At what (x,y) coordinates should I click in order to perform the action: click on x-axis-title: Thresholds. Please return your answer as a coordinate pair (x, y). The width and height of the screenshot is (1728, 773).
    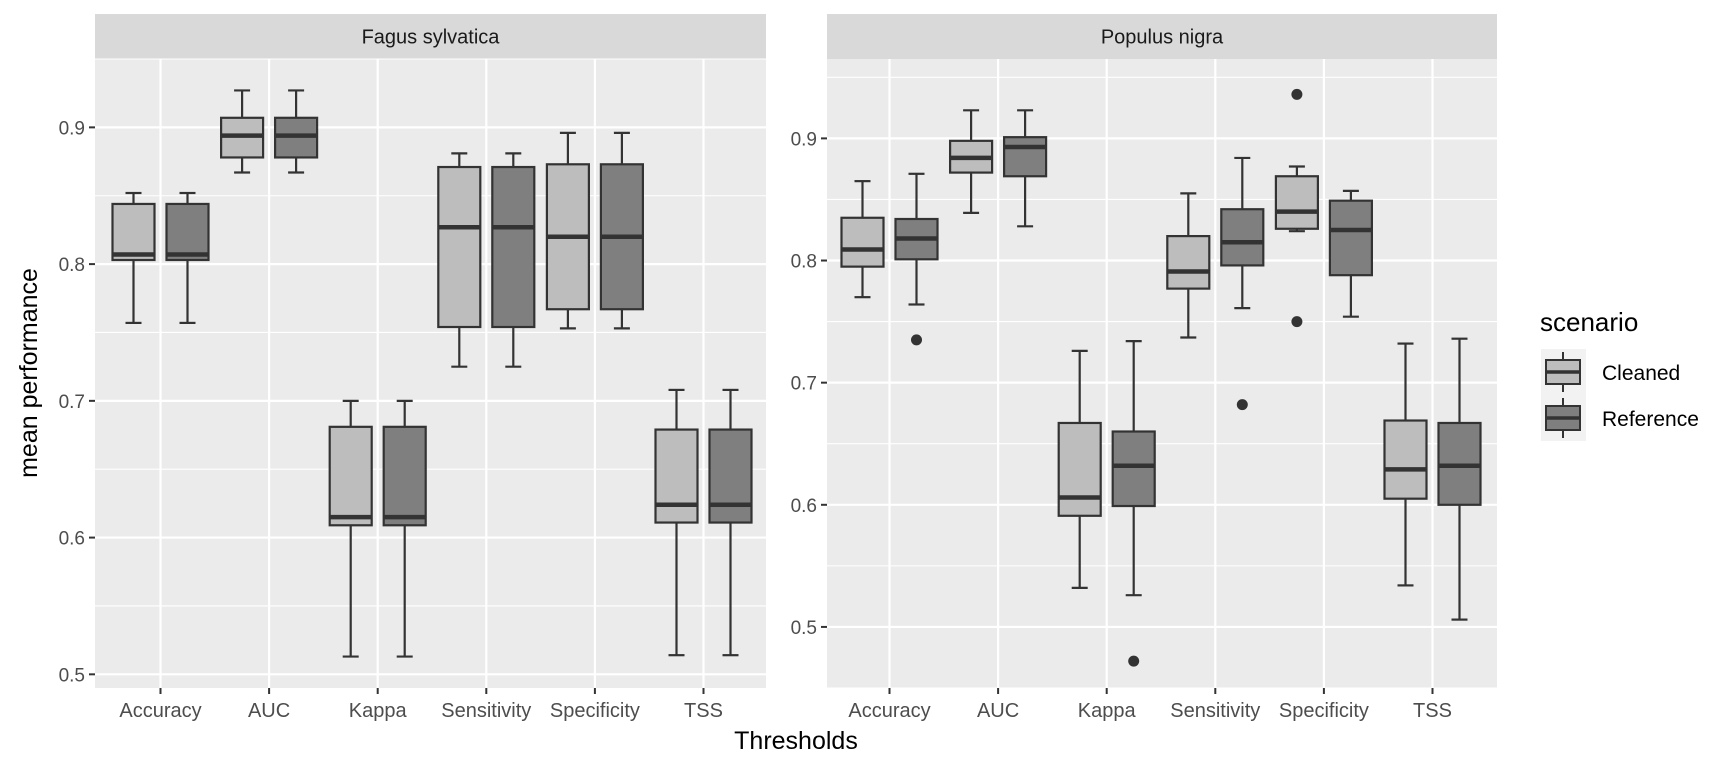
    Looking at the image, I should click on (796, 741).